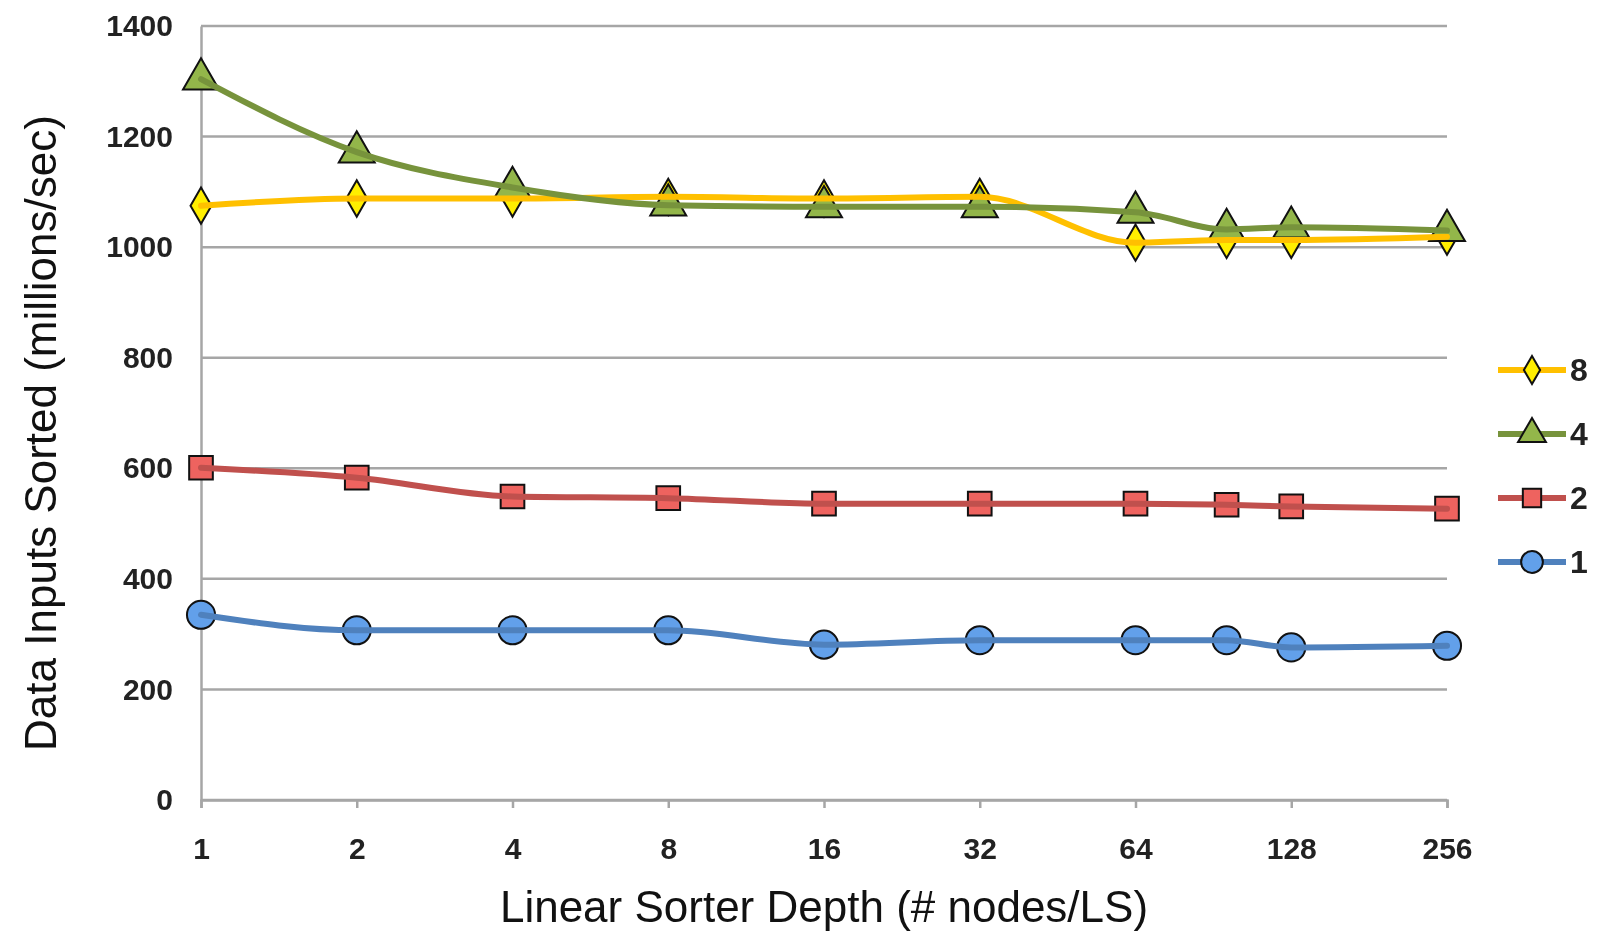  What do you see at coordinates (824, 849) in the screenshot?
I see `x-tick-label: 16` at bounding box center [824, 849].